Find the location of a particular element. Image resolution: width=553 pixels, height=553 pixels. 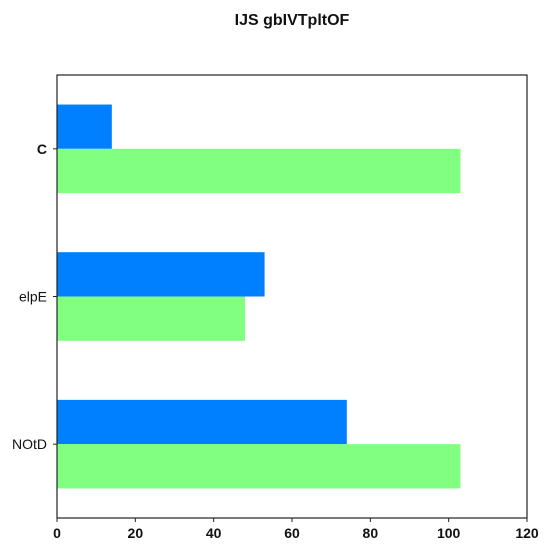

y-tick-label: elpE is located at coordinates (33, 297).